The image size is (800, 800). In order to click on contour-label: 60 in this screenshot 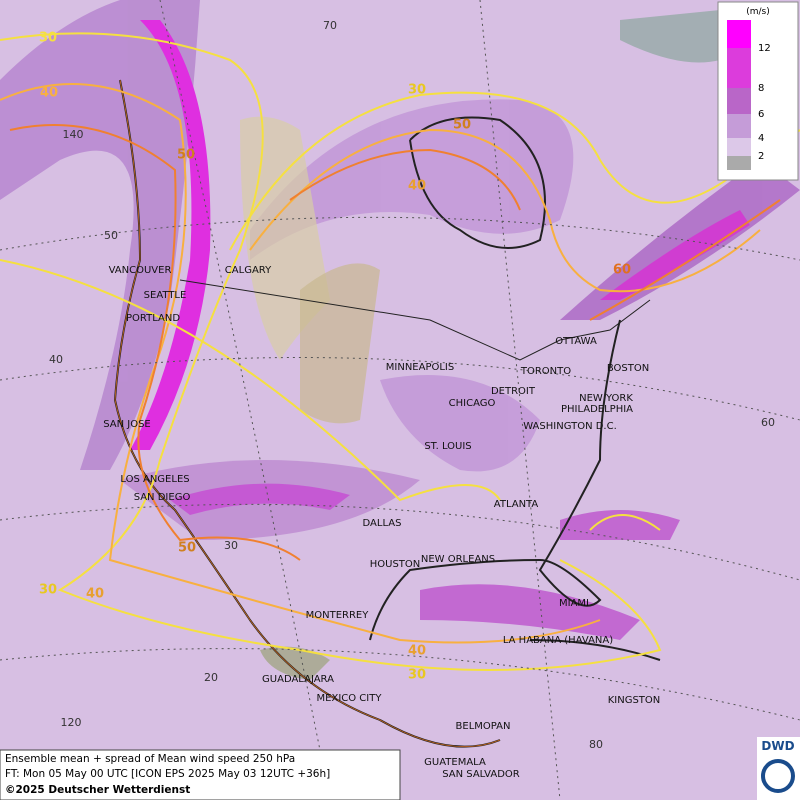, I will do `click(622, 270)`.